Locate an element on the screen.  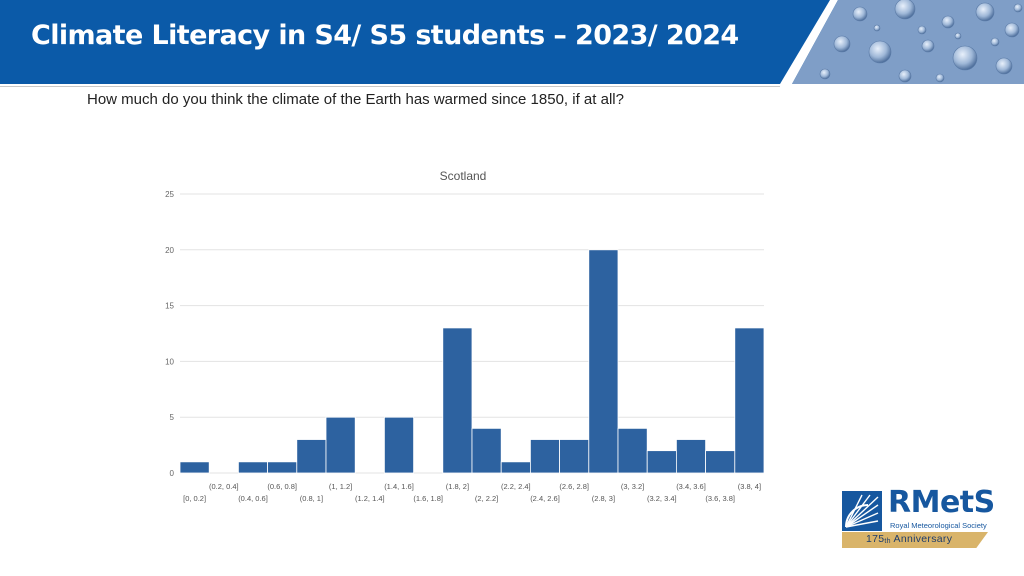
y-tick-label: 25 is located at coordinates (169, 194).